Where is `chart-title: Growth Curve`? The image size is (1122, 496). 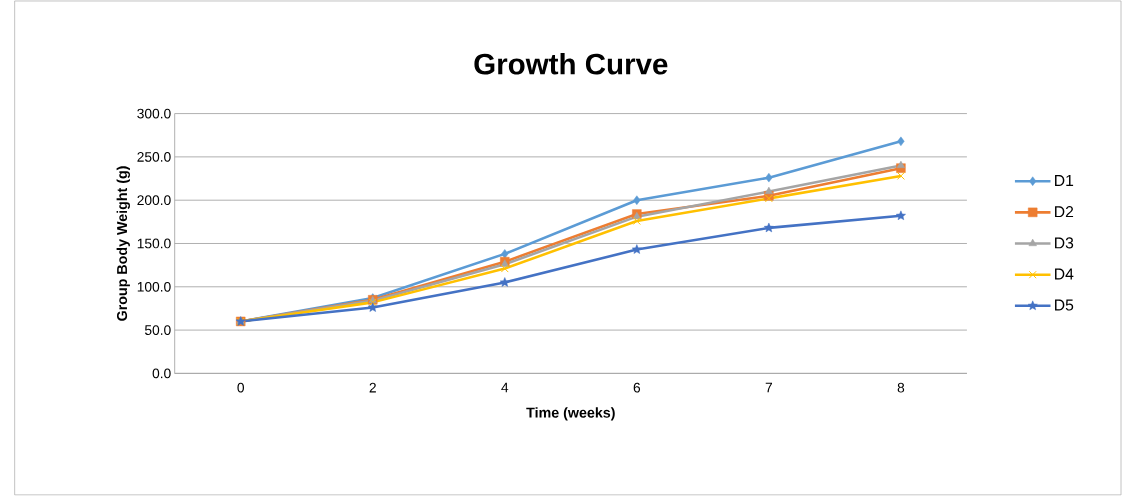 chart-title: Growth Curve is located at coordinates (571, 63).